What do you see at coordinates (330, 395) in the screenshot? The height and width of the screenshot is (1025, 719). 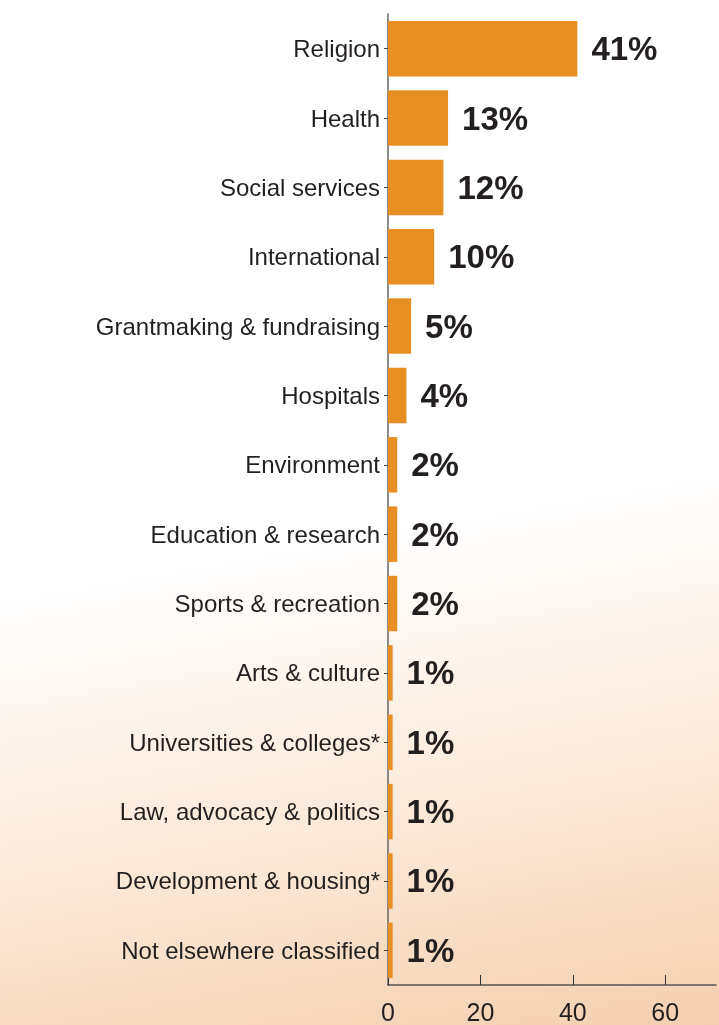 I see `y-tick-label: Hospitals` at bounding box center [330, 395].